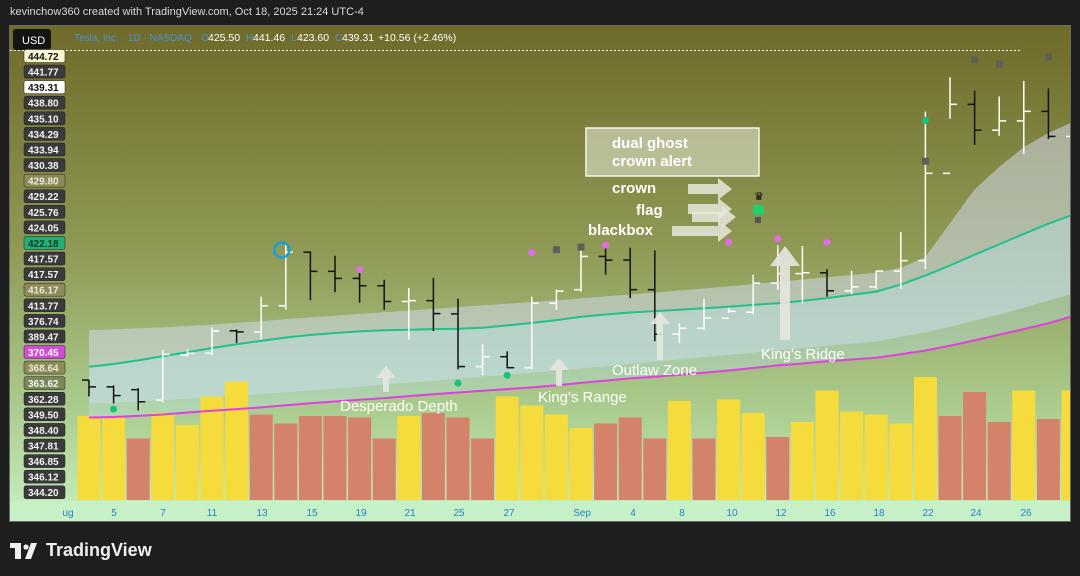 This screenshot has height=576, width=1080. Describe the element at coordinates (43, 291) in the screenshot. I see `price-scale-label: 416.17` at that location.